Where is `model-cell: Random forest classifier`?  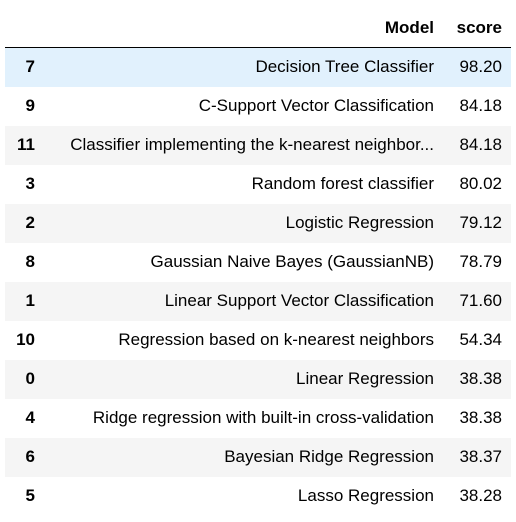
model-cell: Random forest classifier is located at coordinates (342, 183).